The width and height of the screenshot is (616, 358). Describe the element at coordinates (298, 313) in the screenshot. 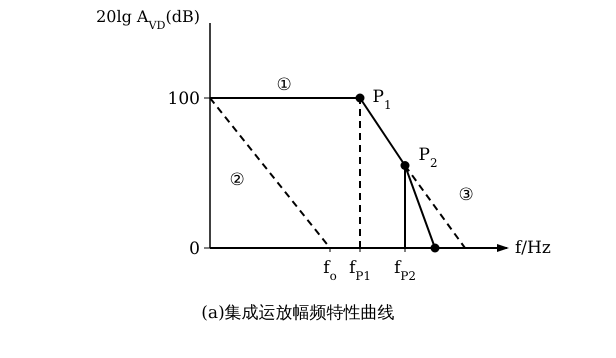

I see `annotation: (a)集成运放幅频特性曲线` at that location.